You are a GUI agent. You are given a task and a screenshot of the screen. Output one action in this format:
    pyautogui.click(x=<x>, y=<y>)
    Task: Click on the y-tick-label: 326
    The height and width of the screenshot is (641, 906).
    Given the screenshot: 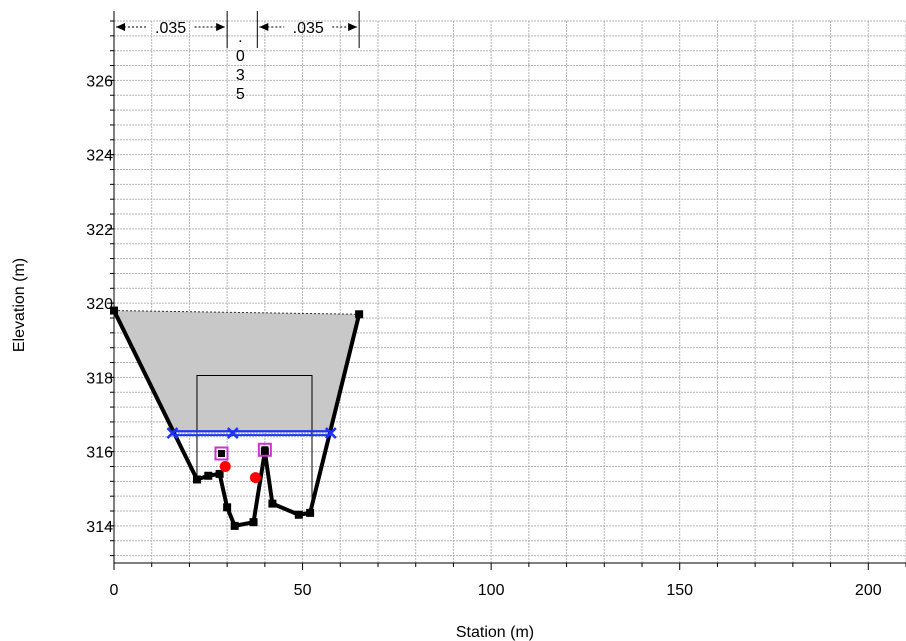 What is the action you would take?
    pyautogui.click(x=99, y=81)
    